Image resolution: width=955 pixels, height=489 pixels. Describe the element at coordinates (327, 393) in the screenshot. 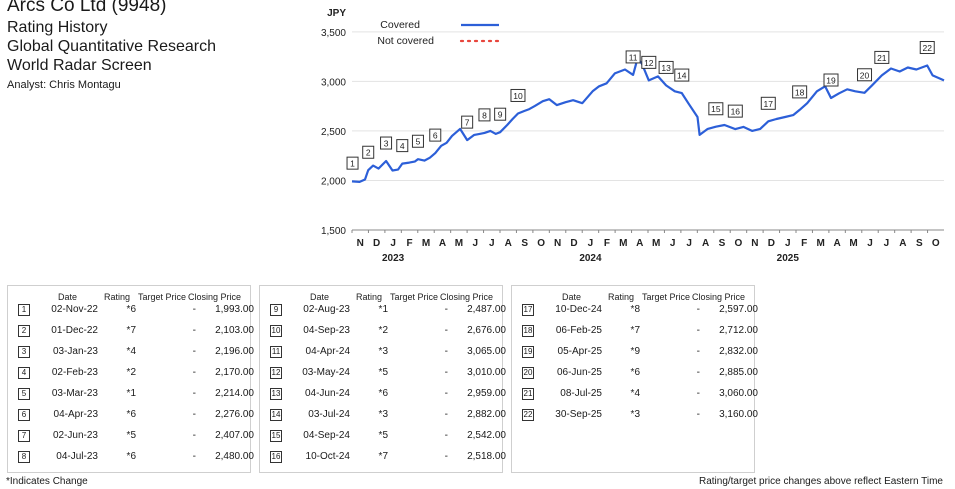

I see `row-date: 04-Jun-24` at that location.